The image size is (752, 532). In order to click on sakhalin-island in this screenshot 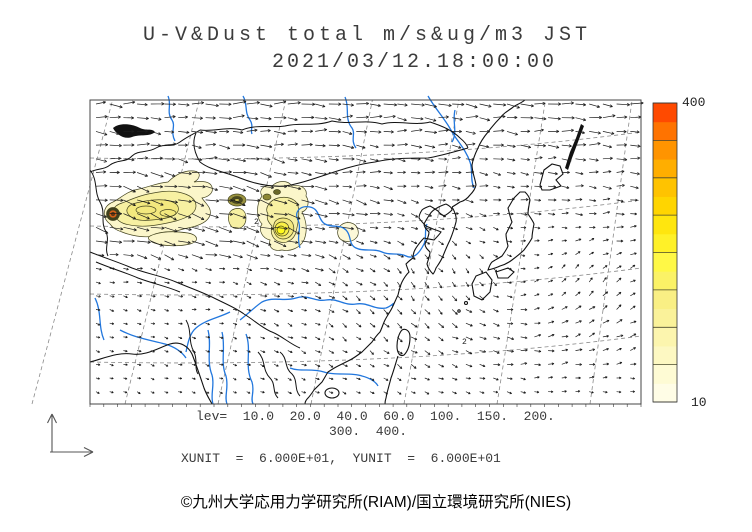, I will do `click(574, 147)`.